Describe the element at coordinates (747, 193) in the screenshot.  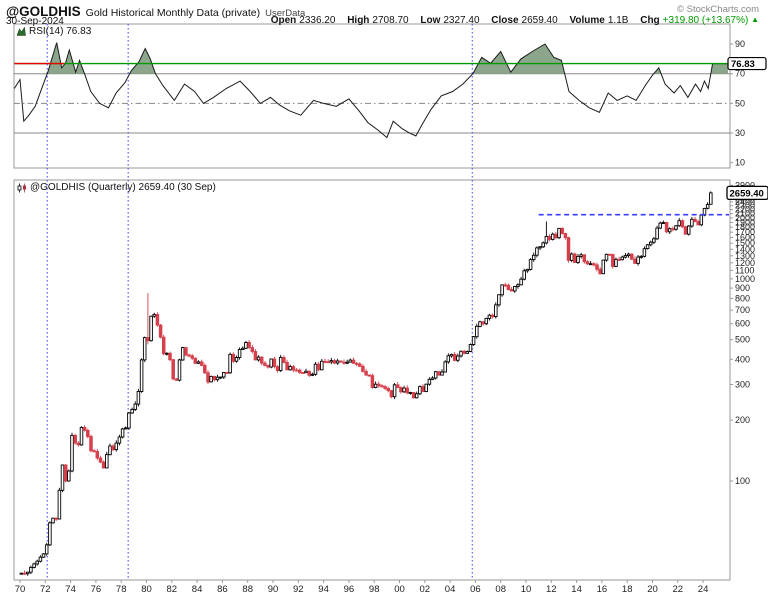
I see `price-current-box: 2659.40` at that location.